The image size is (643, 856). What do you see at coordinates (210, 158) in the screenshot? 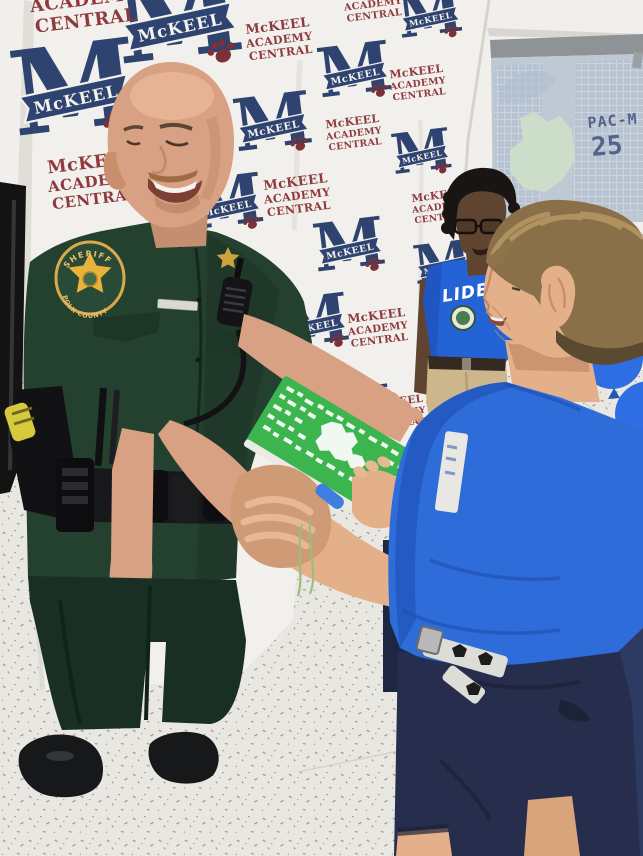
I see `face-shadow` at bounding box center [210, 158].